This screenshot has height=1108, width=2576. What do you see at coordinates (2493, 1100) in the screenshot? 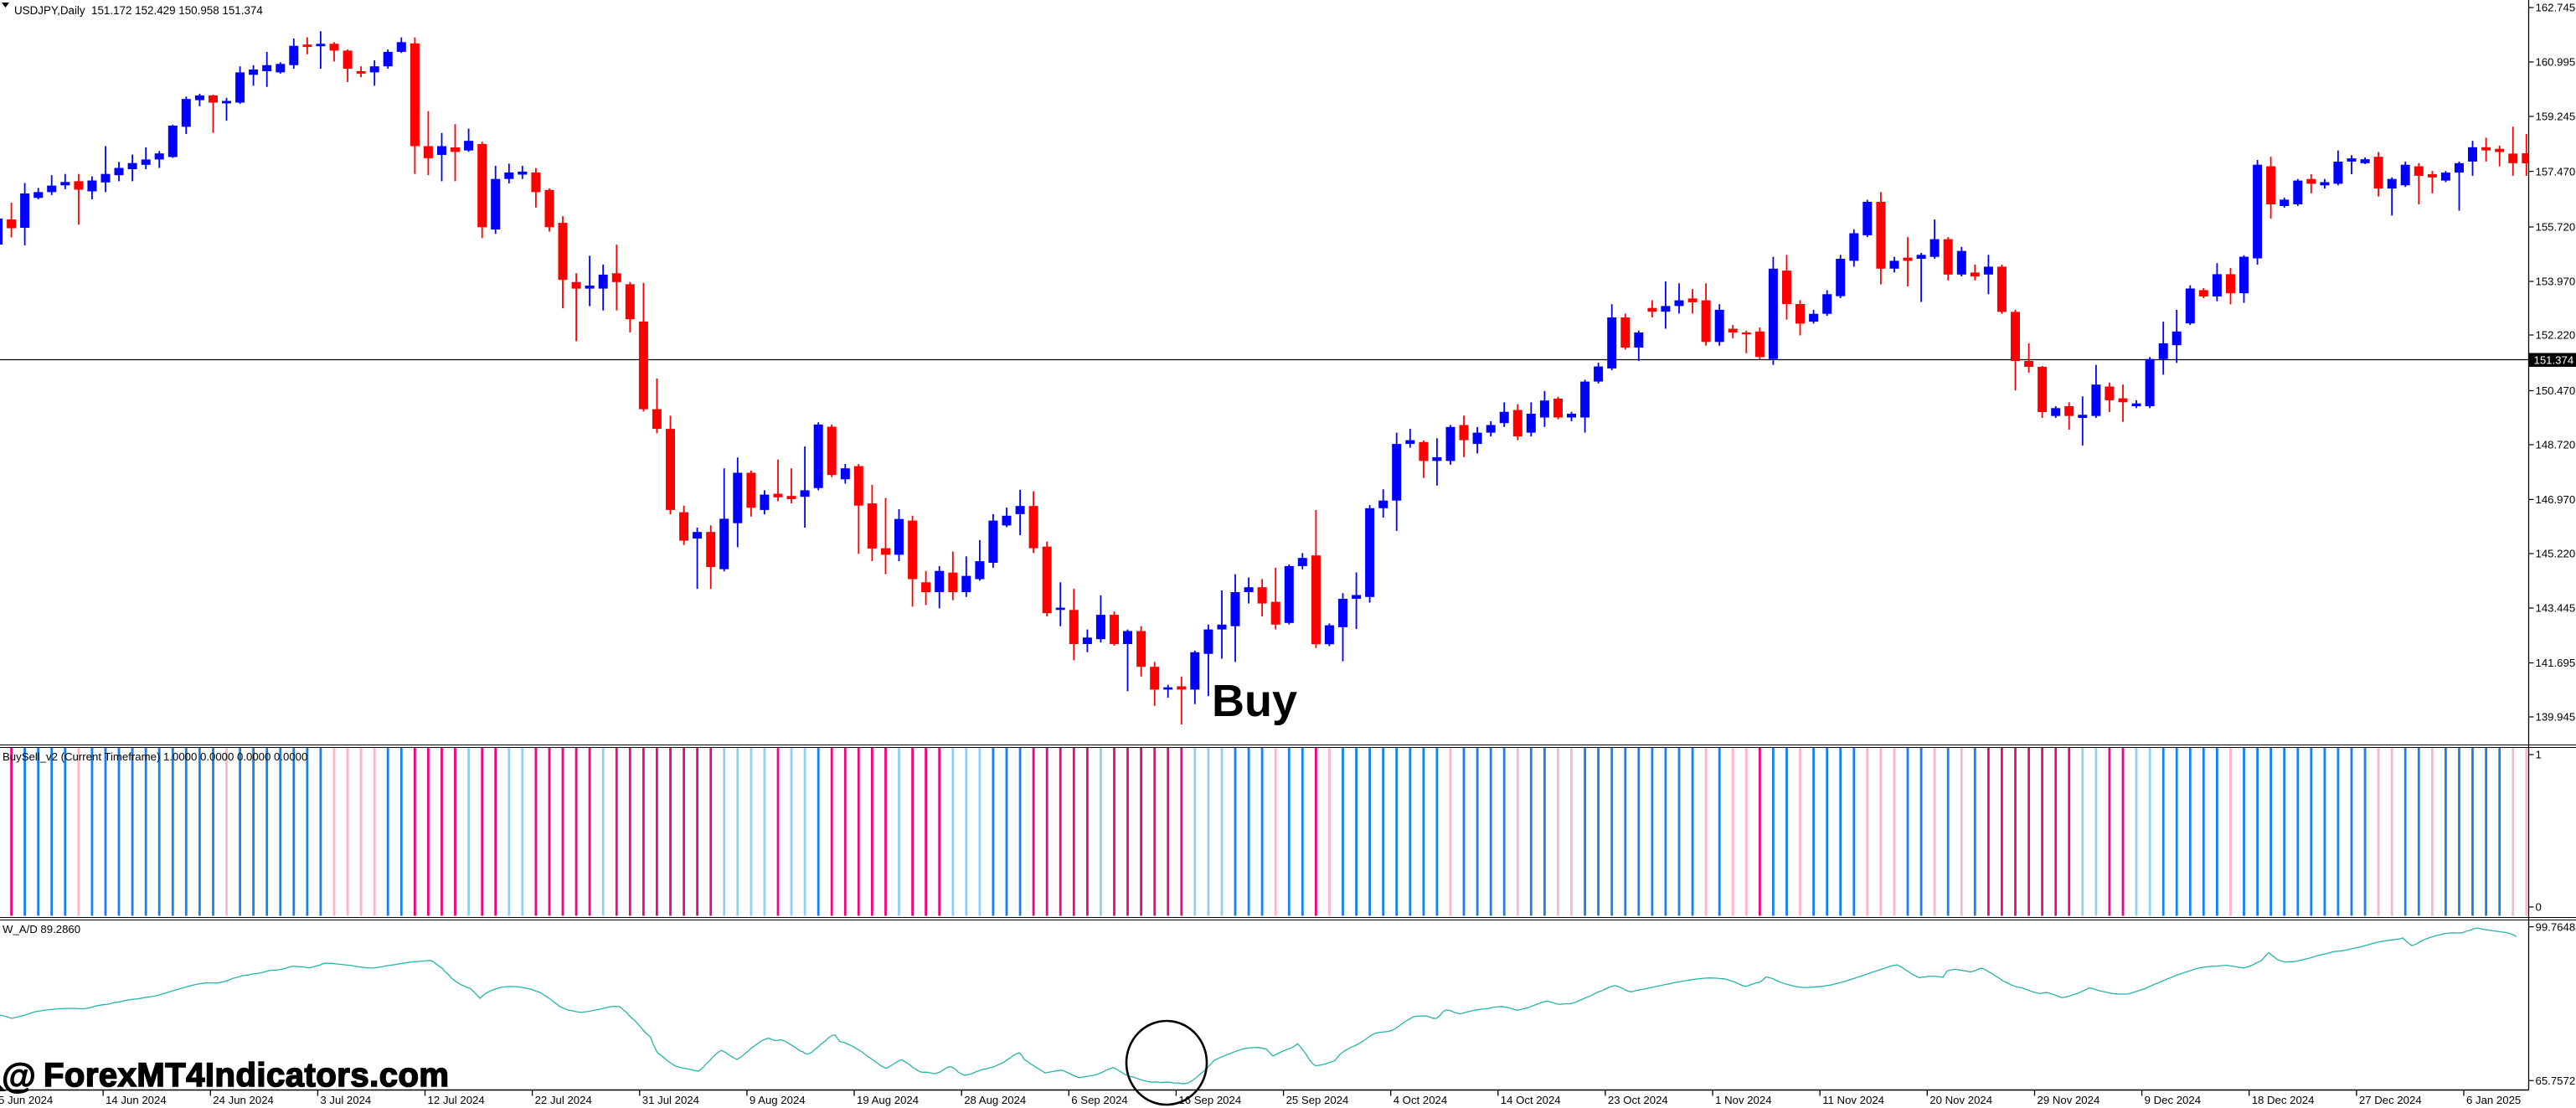
I see `svg-text: 6 Jan 2025` at bounding box center [2493, 1100].